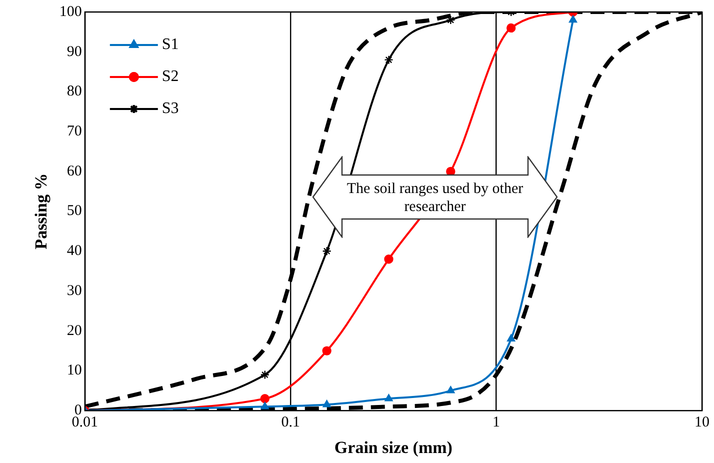  Describe the element at coordinates (74, 290) in the screenshot. I see `y-tick-label: 30` at that location.